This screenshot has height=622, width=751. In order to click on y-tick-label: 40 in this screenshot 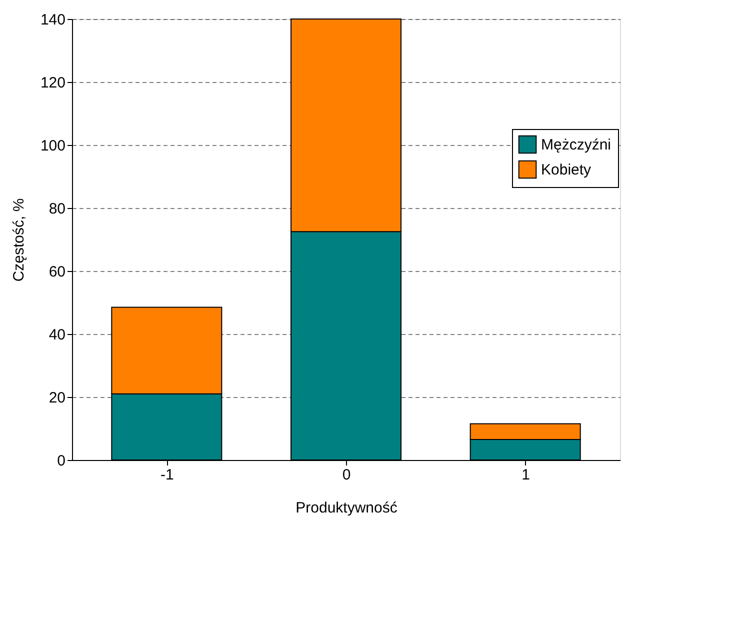, I will do `click(57, 335)`.